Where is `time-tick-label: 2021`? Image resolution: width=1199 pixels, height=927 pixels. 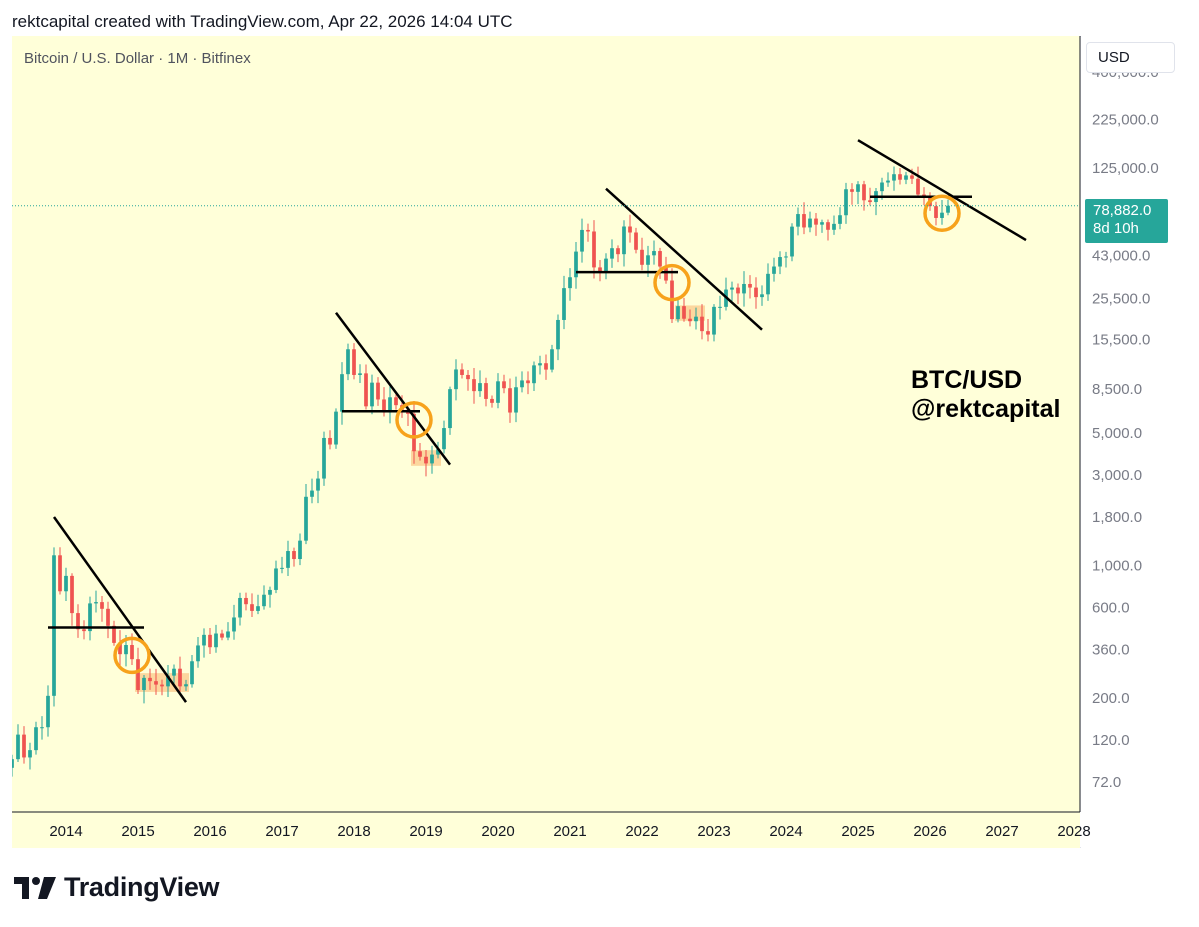 time-tick-label: 2021 is located at coordinates (569, 831).